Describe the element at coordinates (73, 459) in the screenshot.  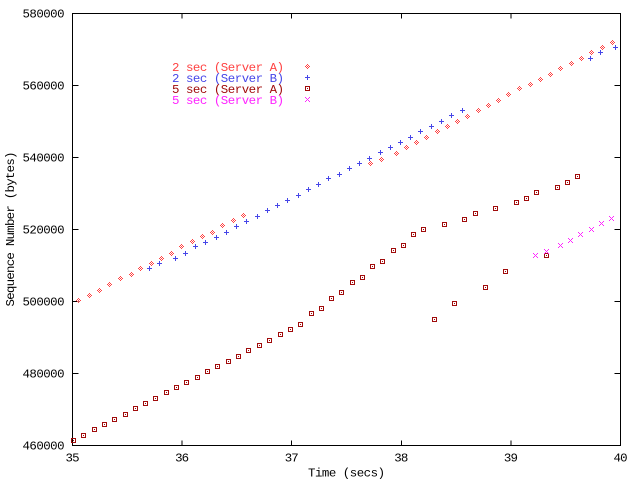
I see `svg-text: 35` at that location.